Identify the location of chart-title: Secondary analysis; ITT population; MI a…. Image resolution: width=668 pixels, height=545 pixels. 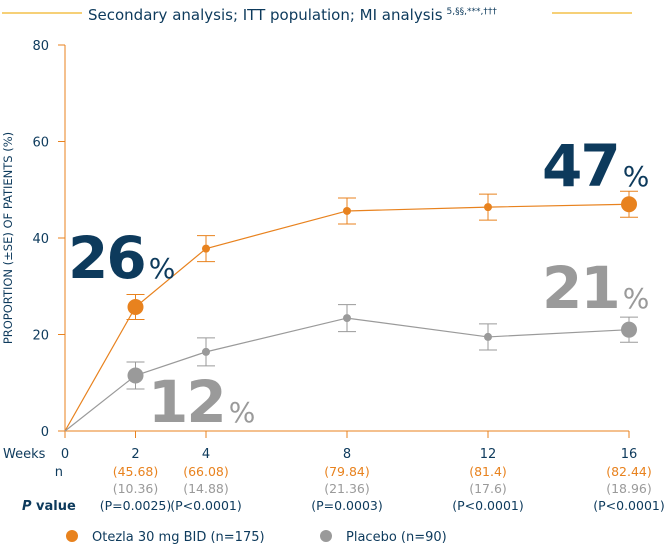
(292, 15).